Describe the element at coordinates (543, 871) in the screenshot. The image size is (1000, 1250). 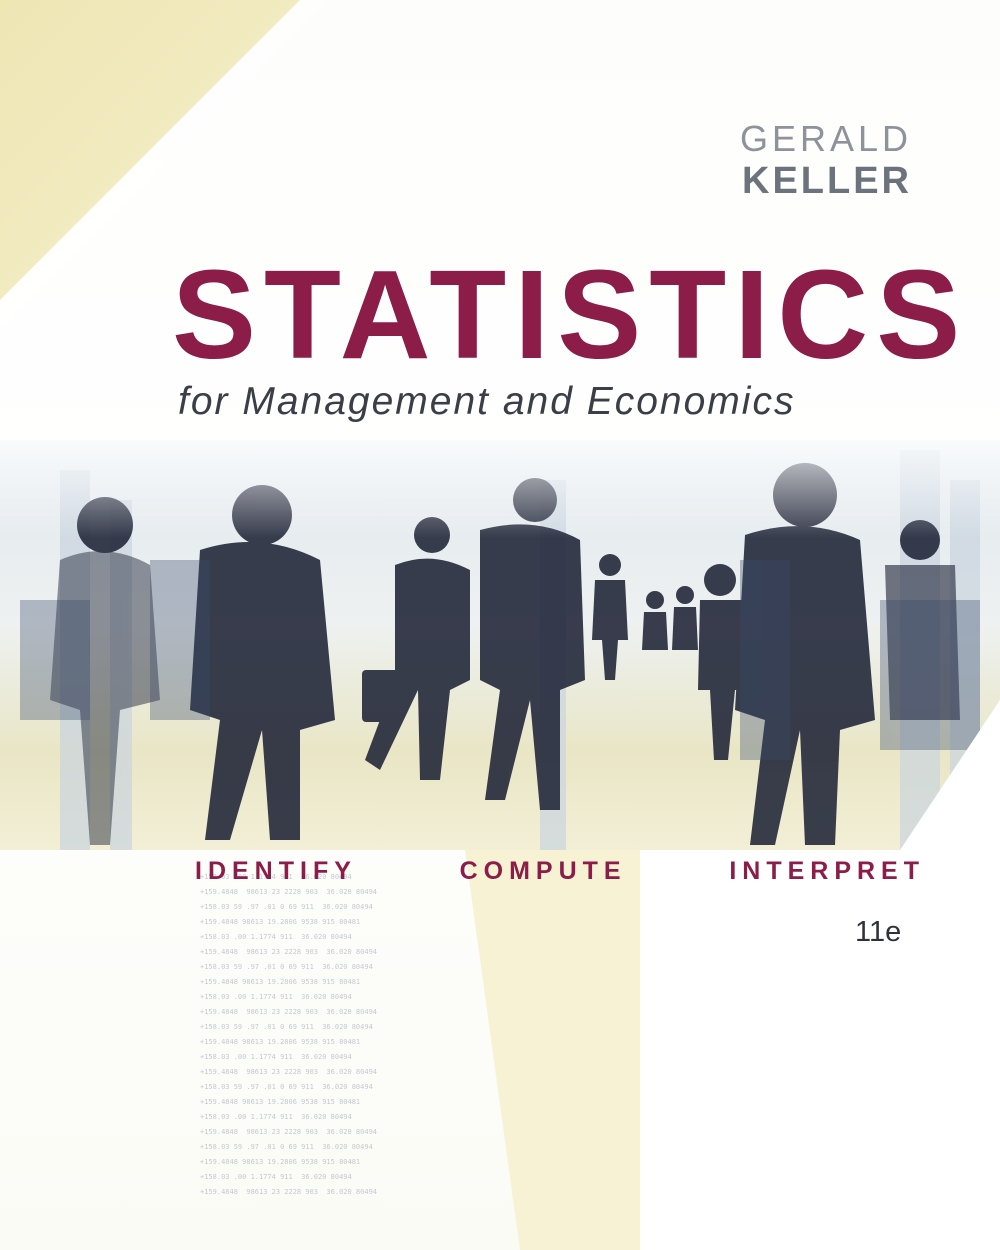
I see `tagline-word-compute: COMPUTE` at that location.